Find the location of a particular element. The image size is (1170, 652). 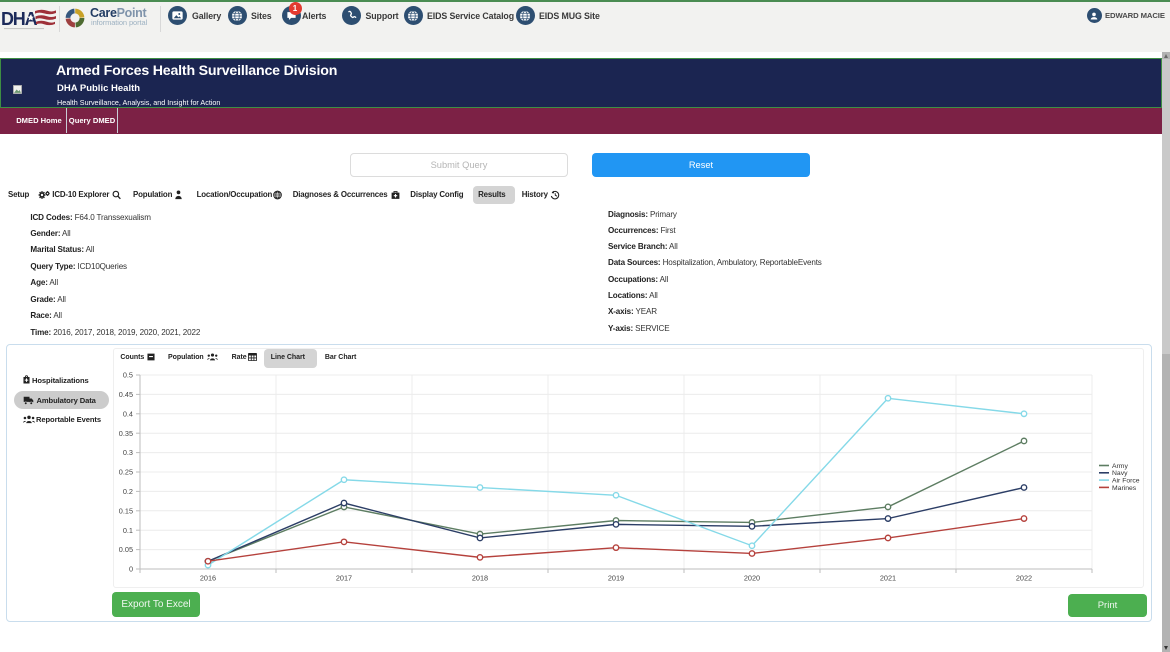

svg-text: Navy is located at coordinates (1120, 473).